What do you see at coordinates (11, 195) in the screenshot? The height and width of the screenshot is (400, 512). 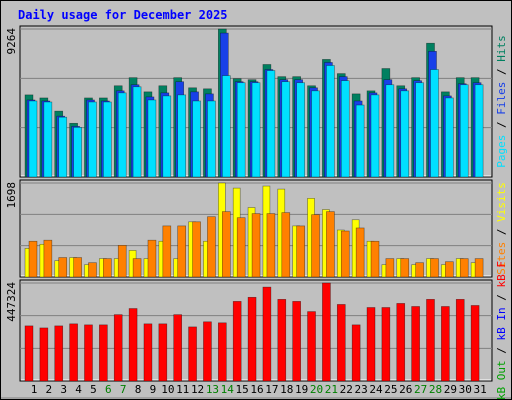 I see `y-tick-label: 1698` at bounding box center [11, 195].